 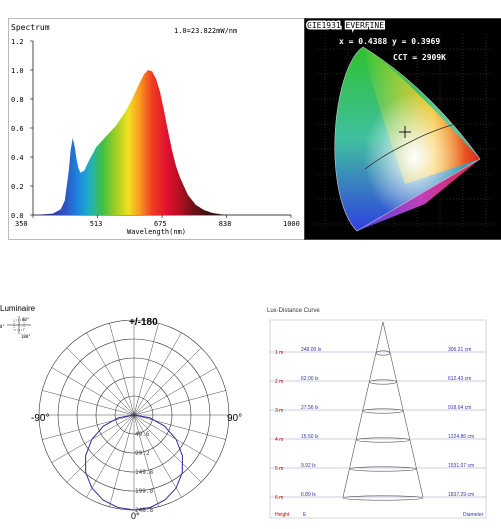 What do you see at coordinates (96, 224) in the screenshot?
I see `x-tick-label: 513` at bounding box center [96, 224].